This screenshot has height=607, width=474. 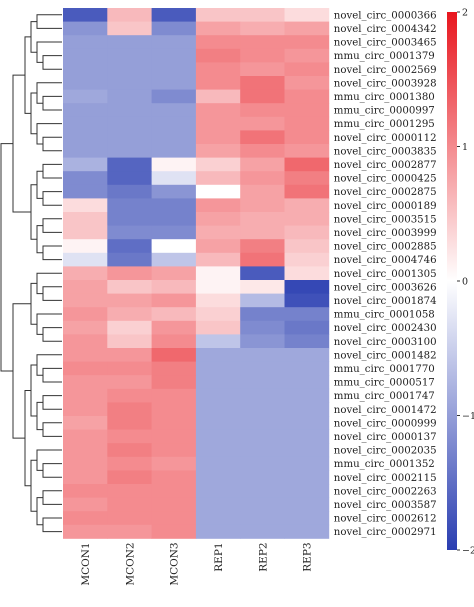 What do you see at coordinates (385, 437) in the screenshot?
I see `row-label: novel_circ_0000137` at bounding box center [385, 437].